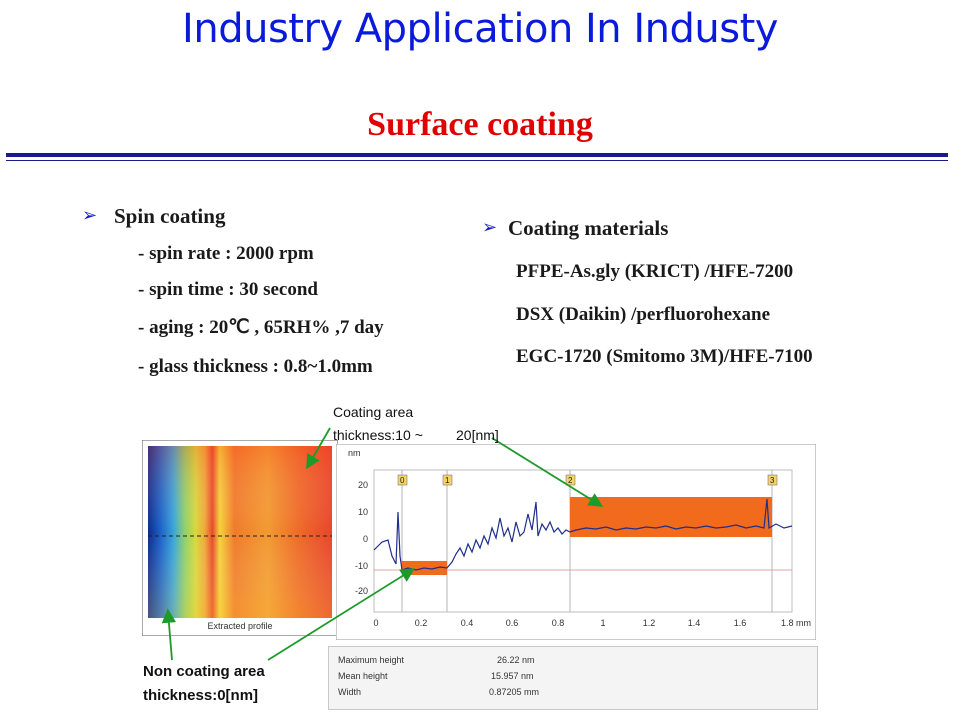 The image size is (960, 720). I want to click on spin-item: - spin time : 30 second, so click(228, 289).